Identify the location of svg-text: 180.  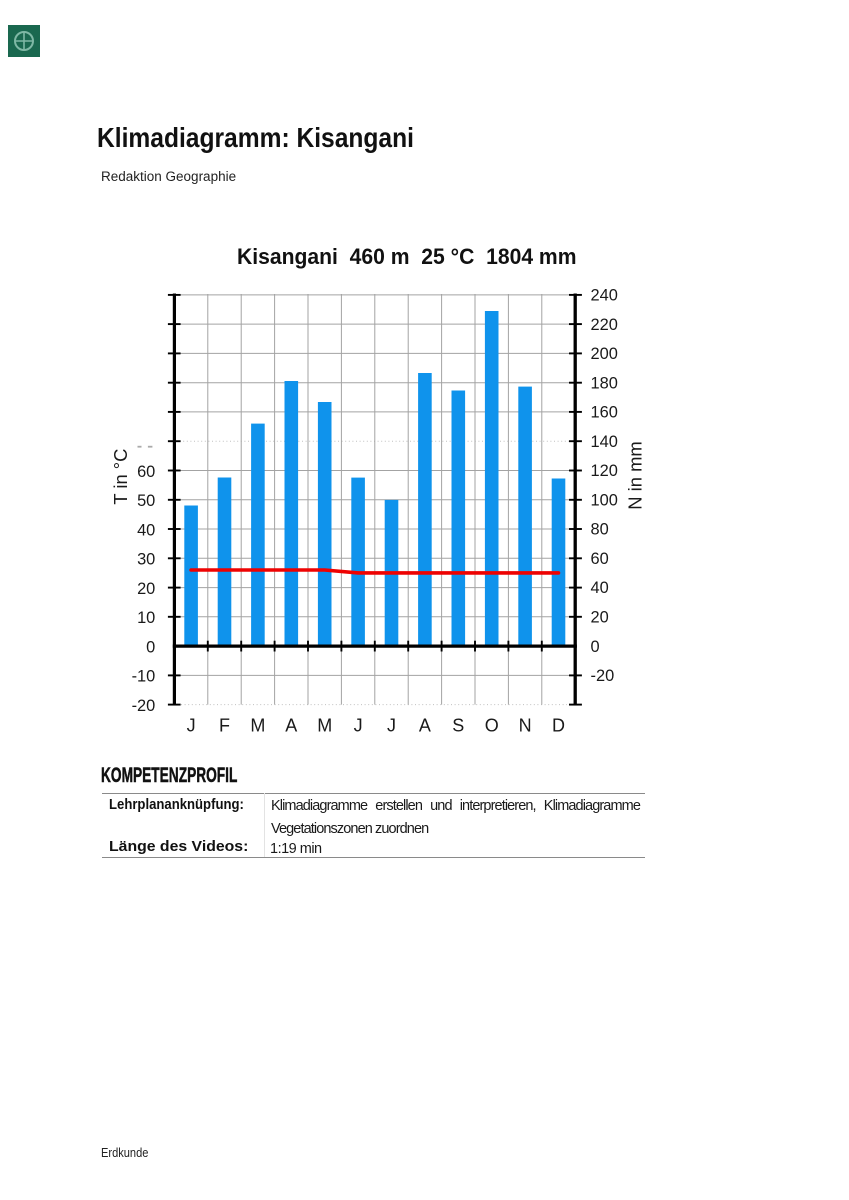
(604, 383).